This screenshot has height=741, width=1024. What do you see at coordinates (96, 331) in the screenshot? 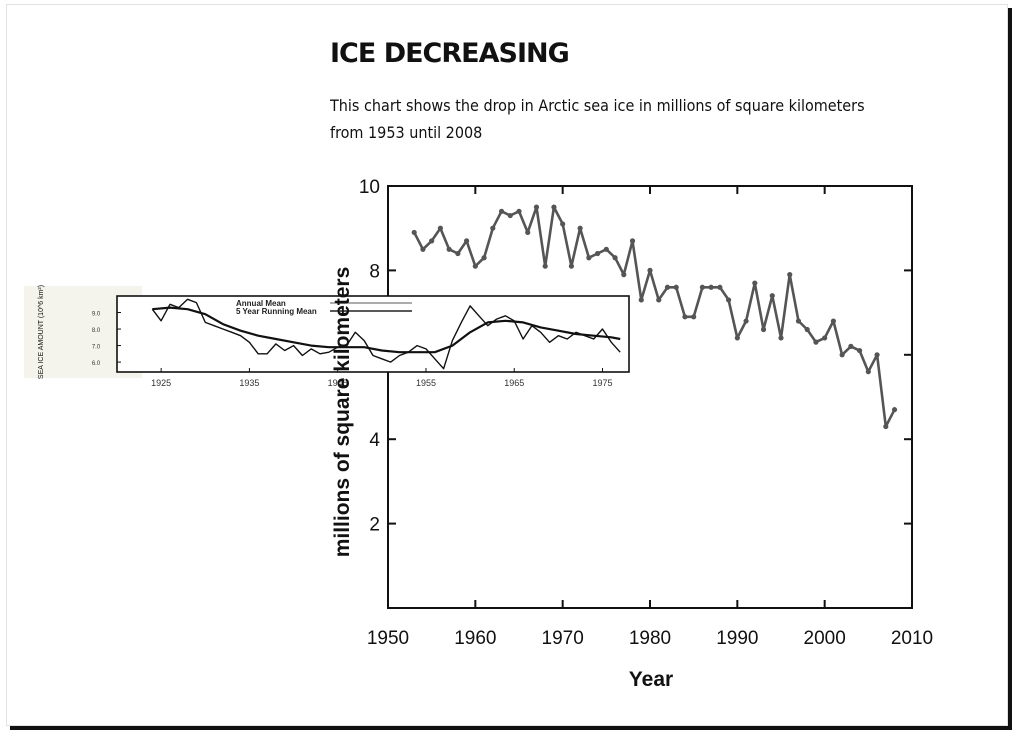
I see `inset-y-tick-label: 8.0` at bounding box center [96, 331].